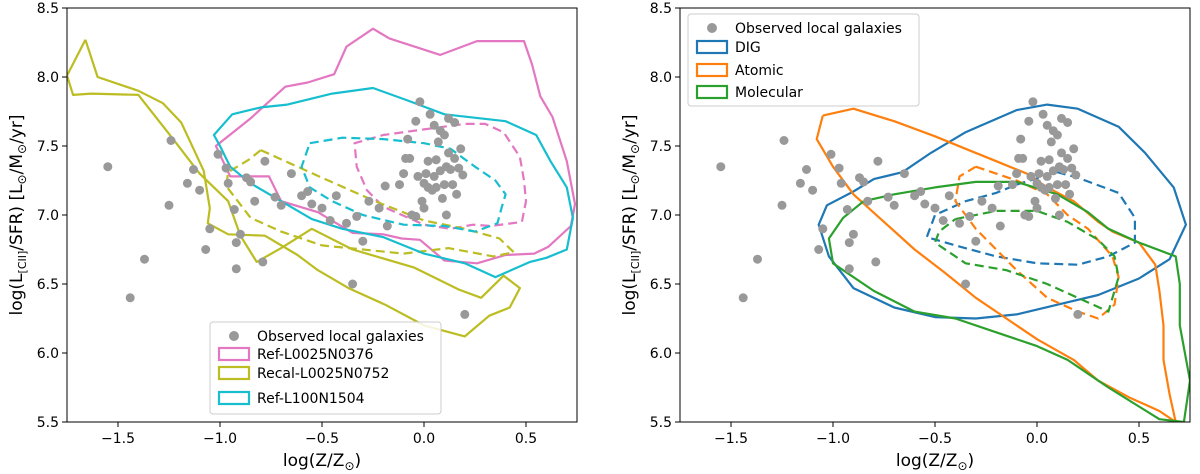 Image resolution: width=1200 pixels, height=474 pixels. What do you see at coordinates (712, 70) in the screenshot?
I see `legend-box-atomic` at bounding box center [712, 70].